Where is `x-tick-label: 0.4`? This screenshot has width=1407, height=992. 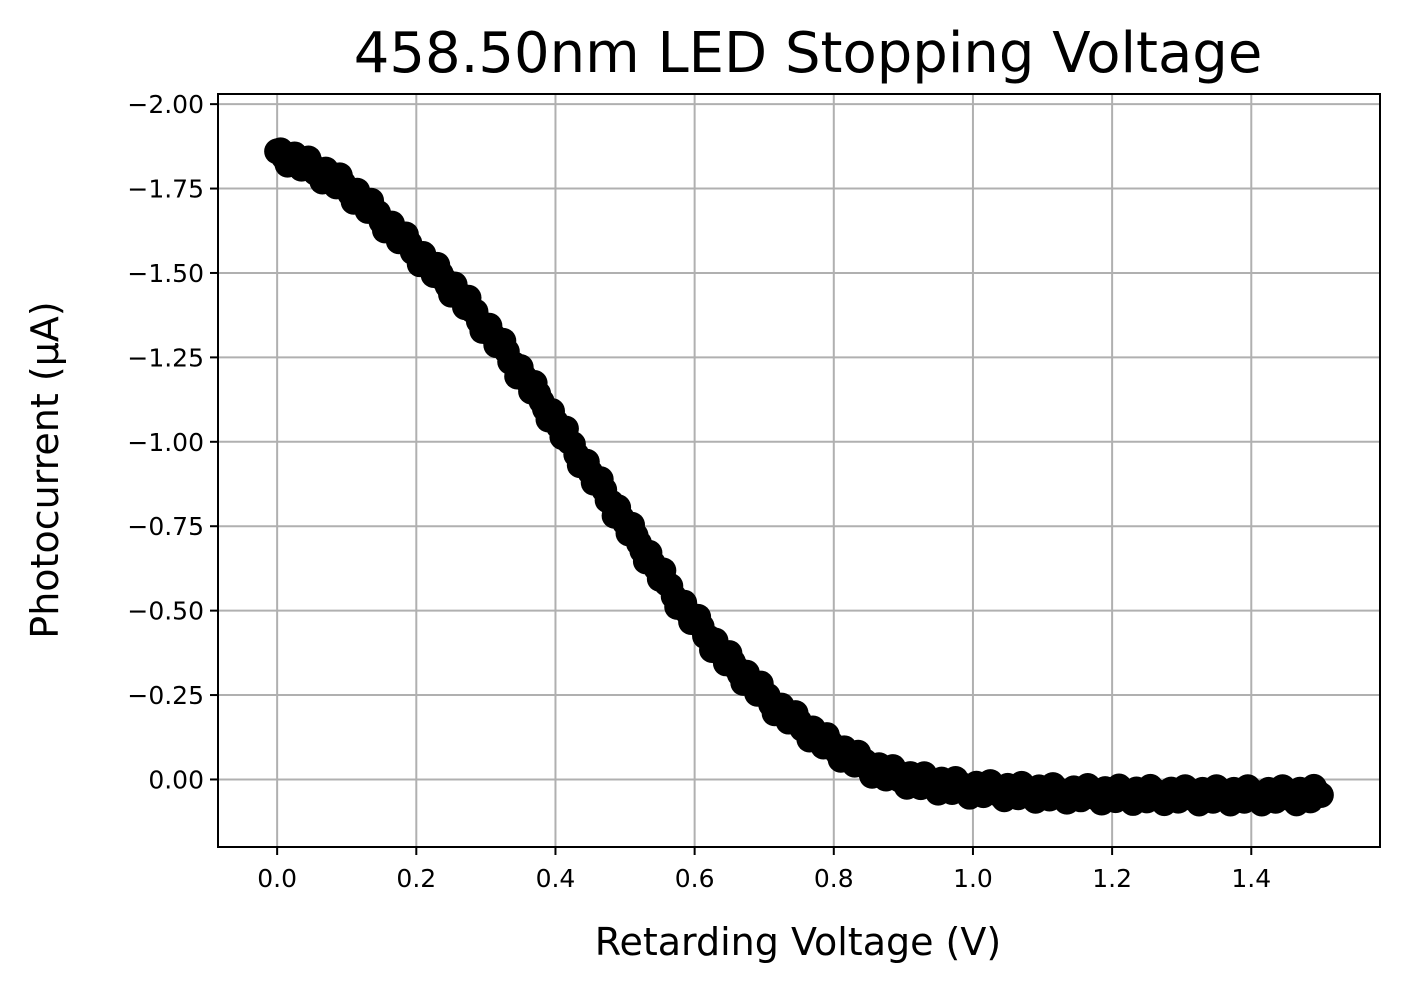
x-tick-label: 0.4 is located at coordinates (556, 878).